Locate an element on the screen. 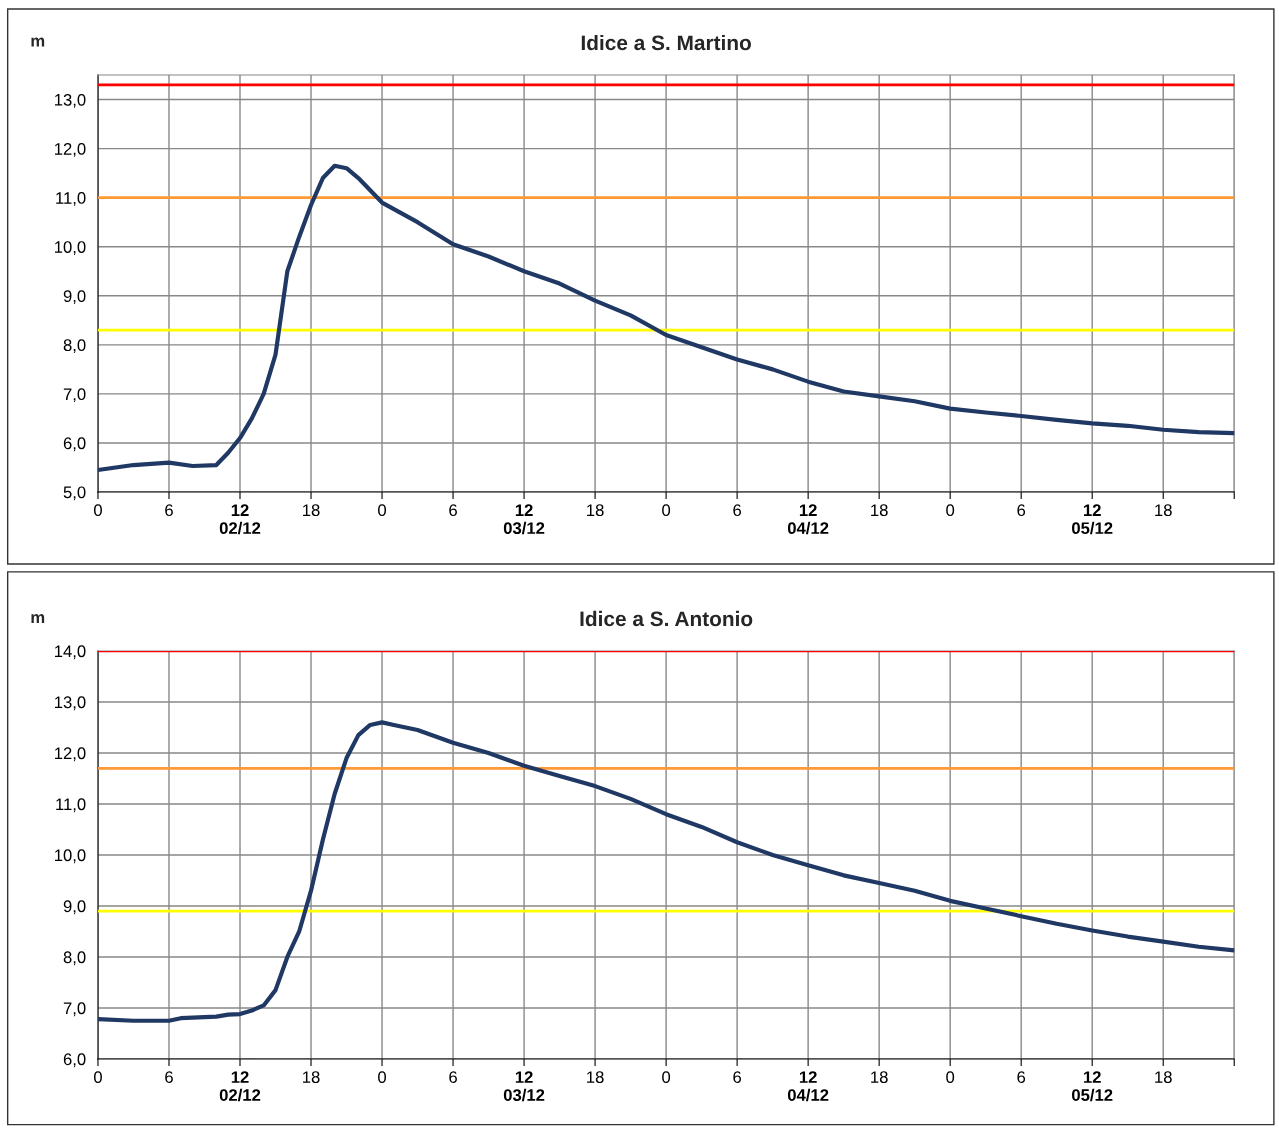 The height and width of the screenshot is (1128, 1279). y-tick-label: 14,0 is located at coordinates (70, 652).